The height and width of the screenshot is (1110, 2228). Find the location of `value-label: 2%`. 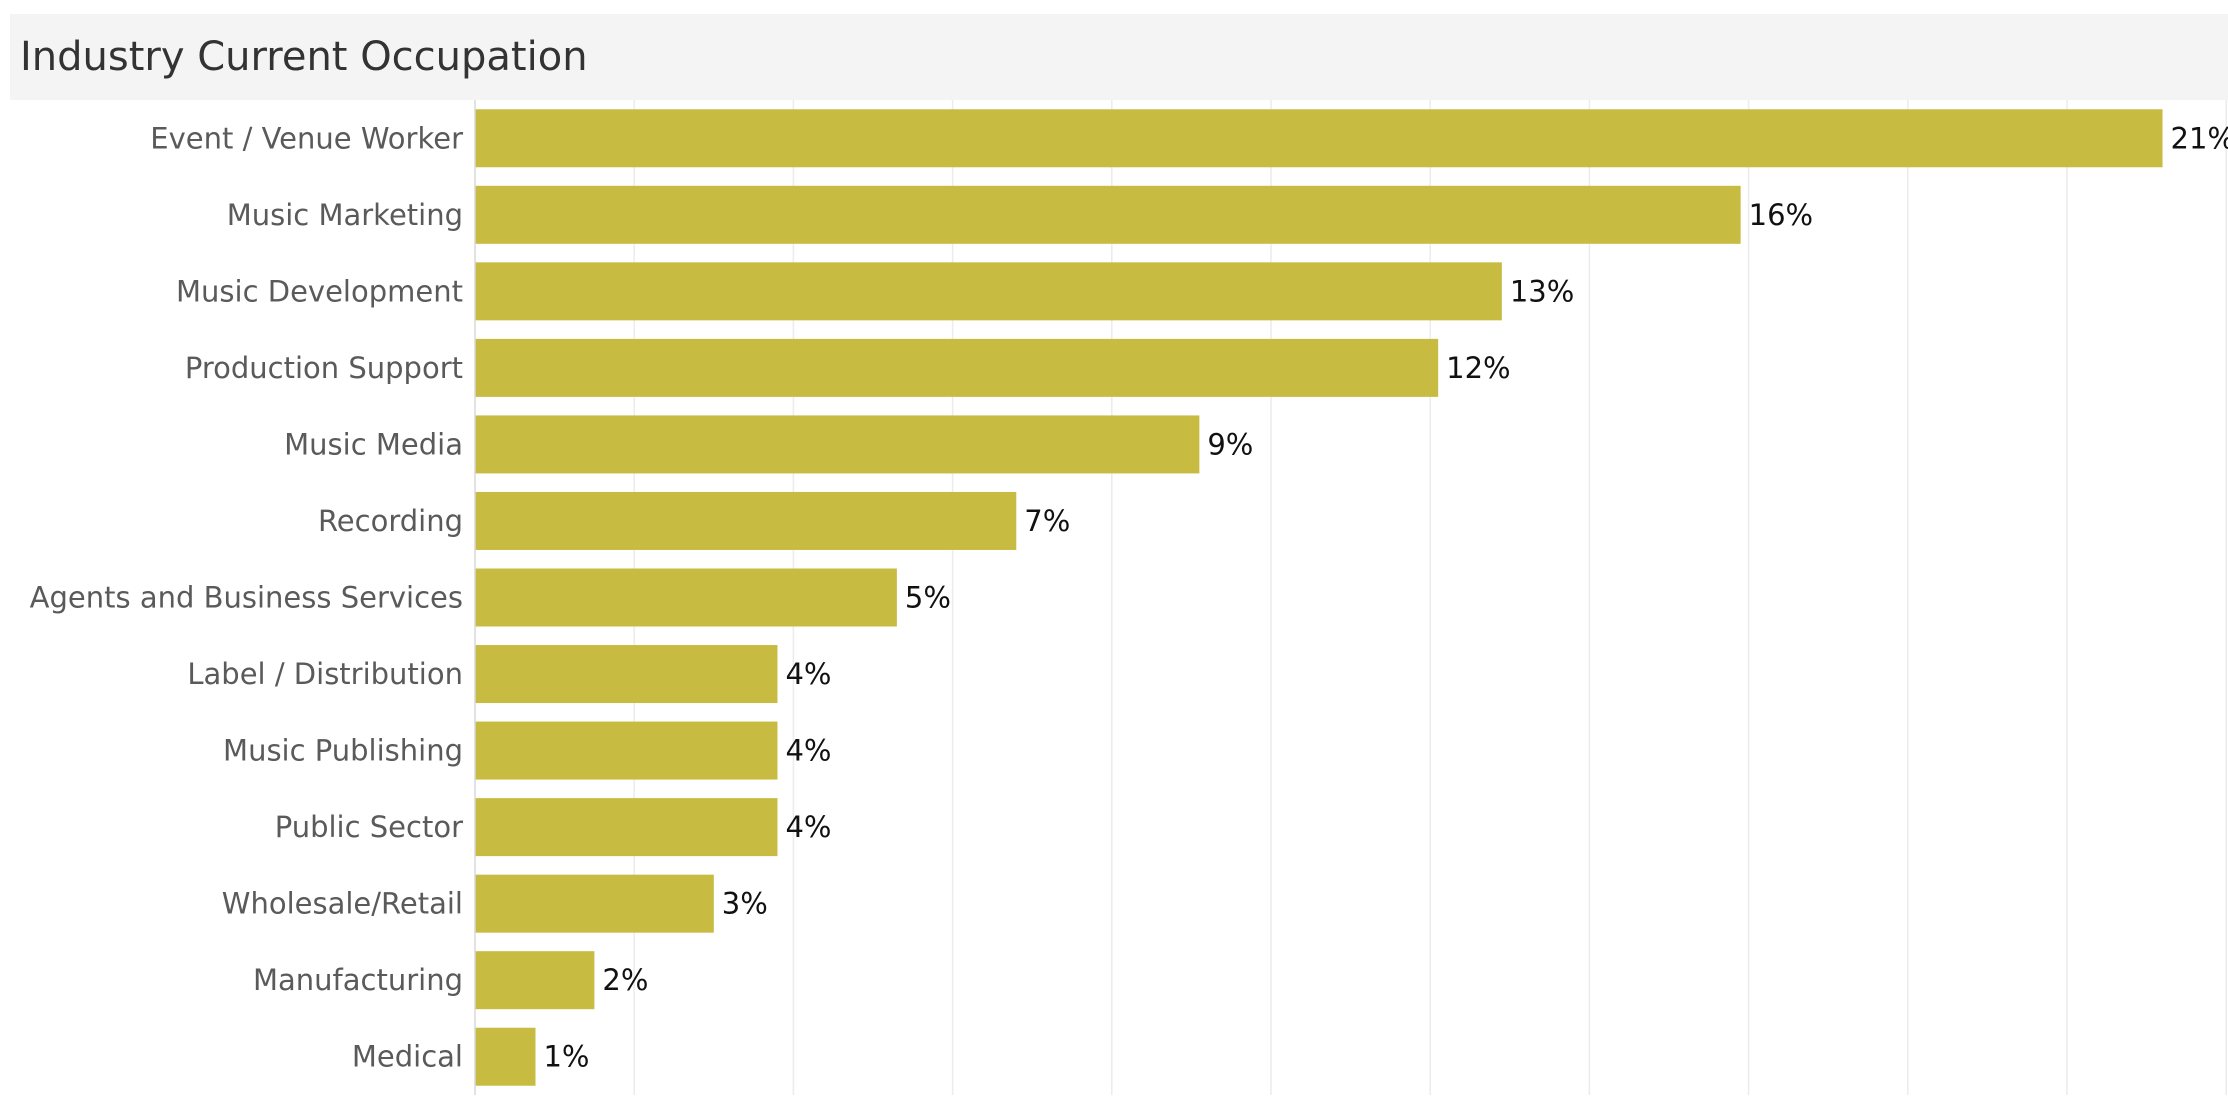

value-label: 2% is located at coordinates (625, 980).